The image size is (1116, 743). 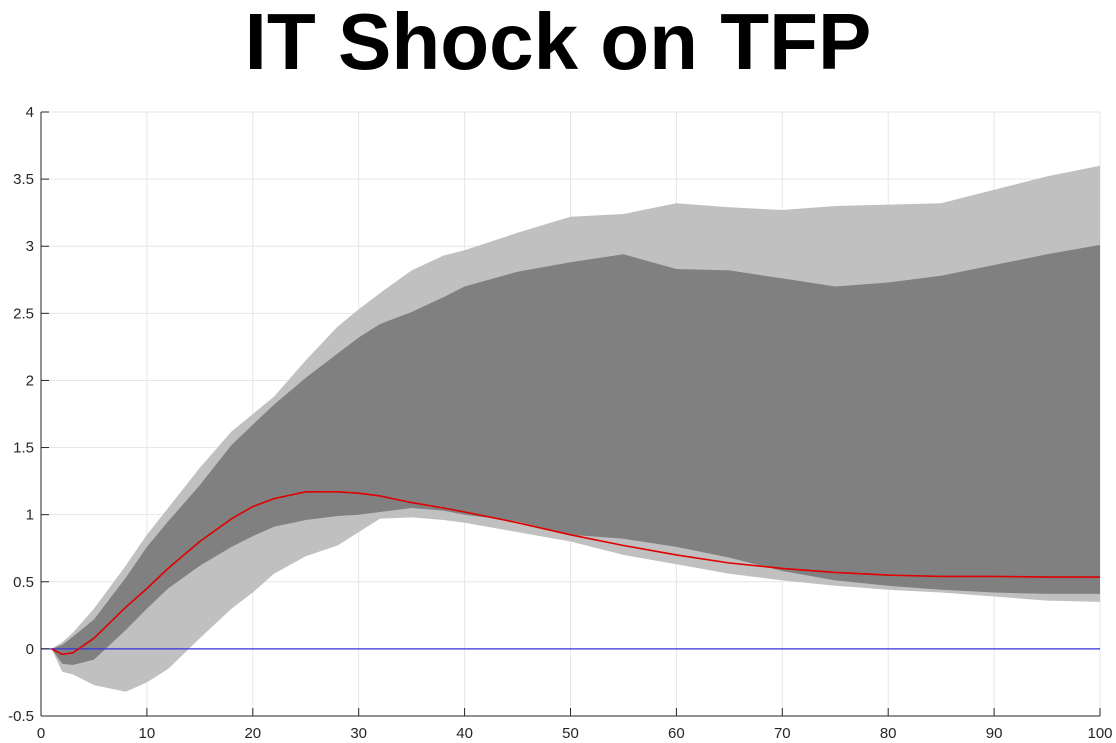 I want to click on x-tick-label: 40, so click(x=464, y=733).